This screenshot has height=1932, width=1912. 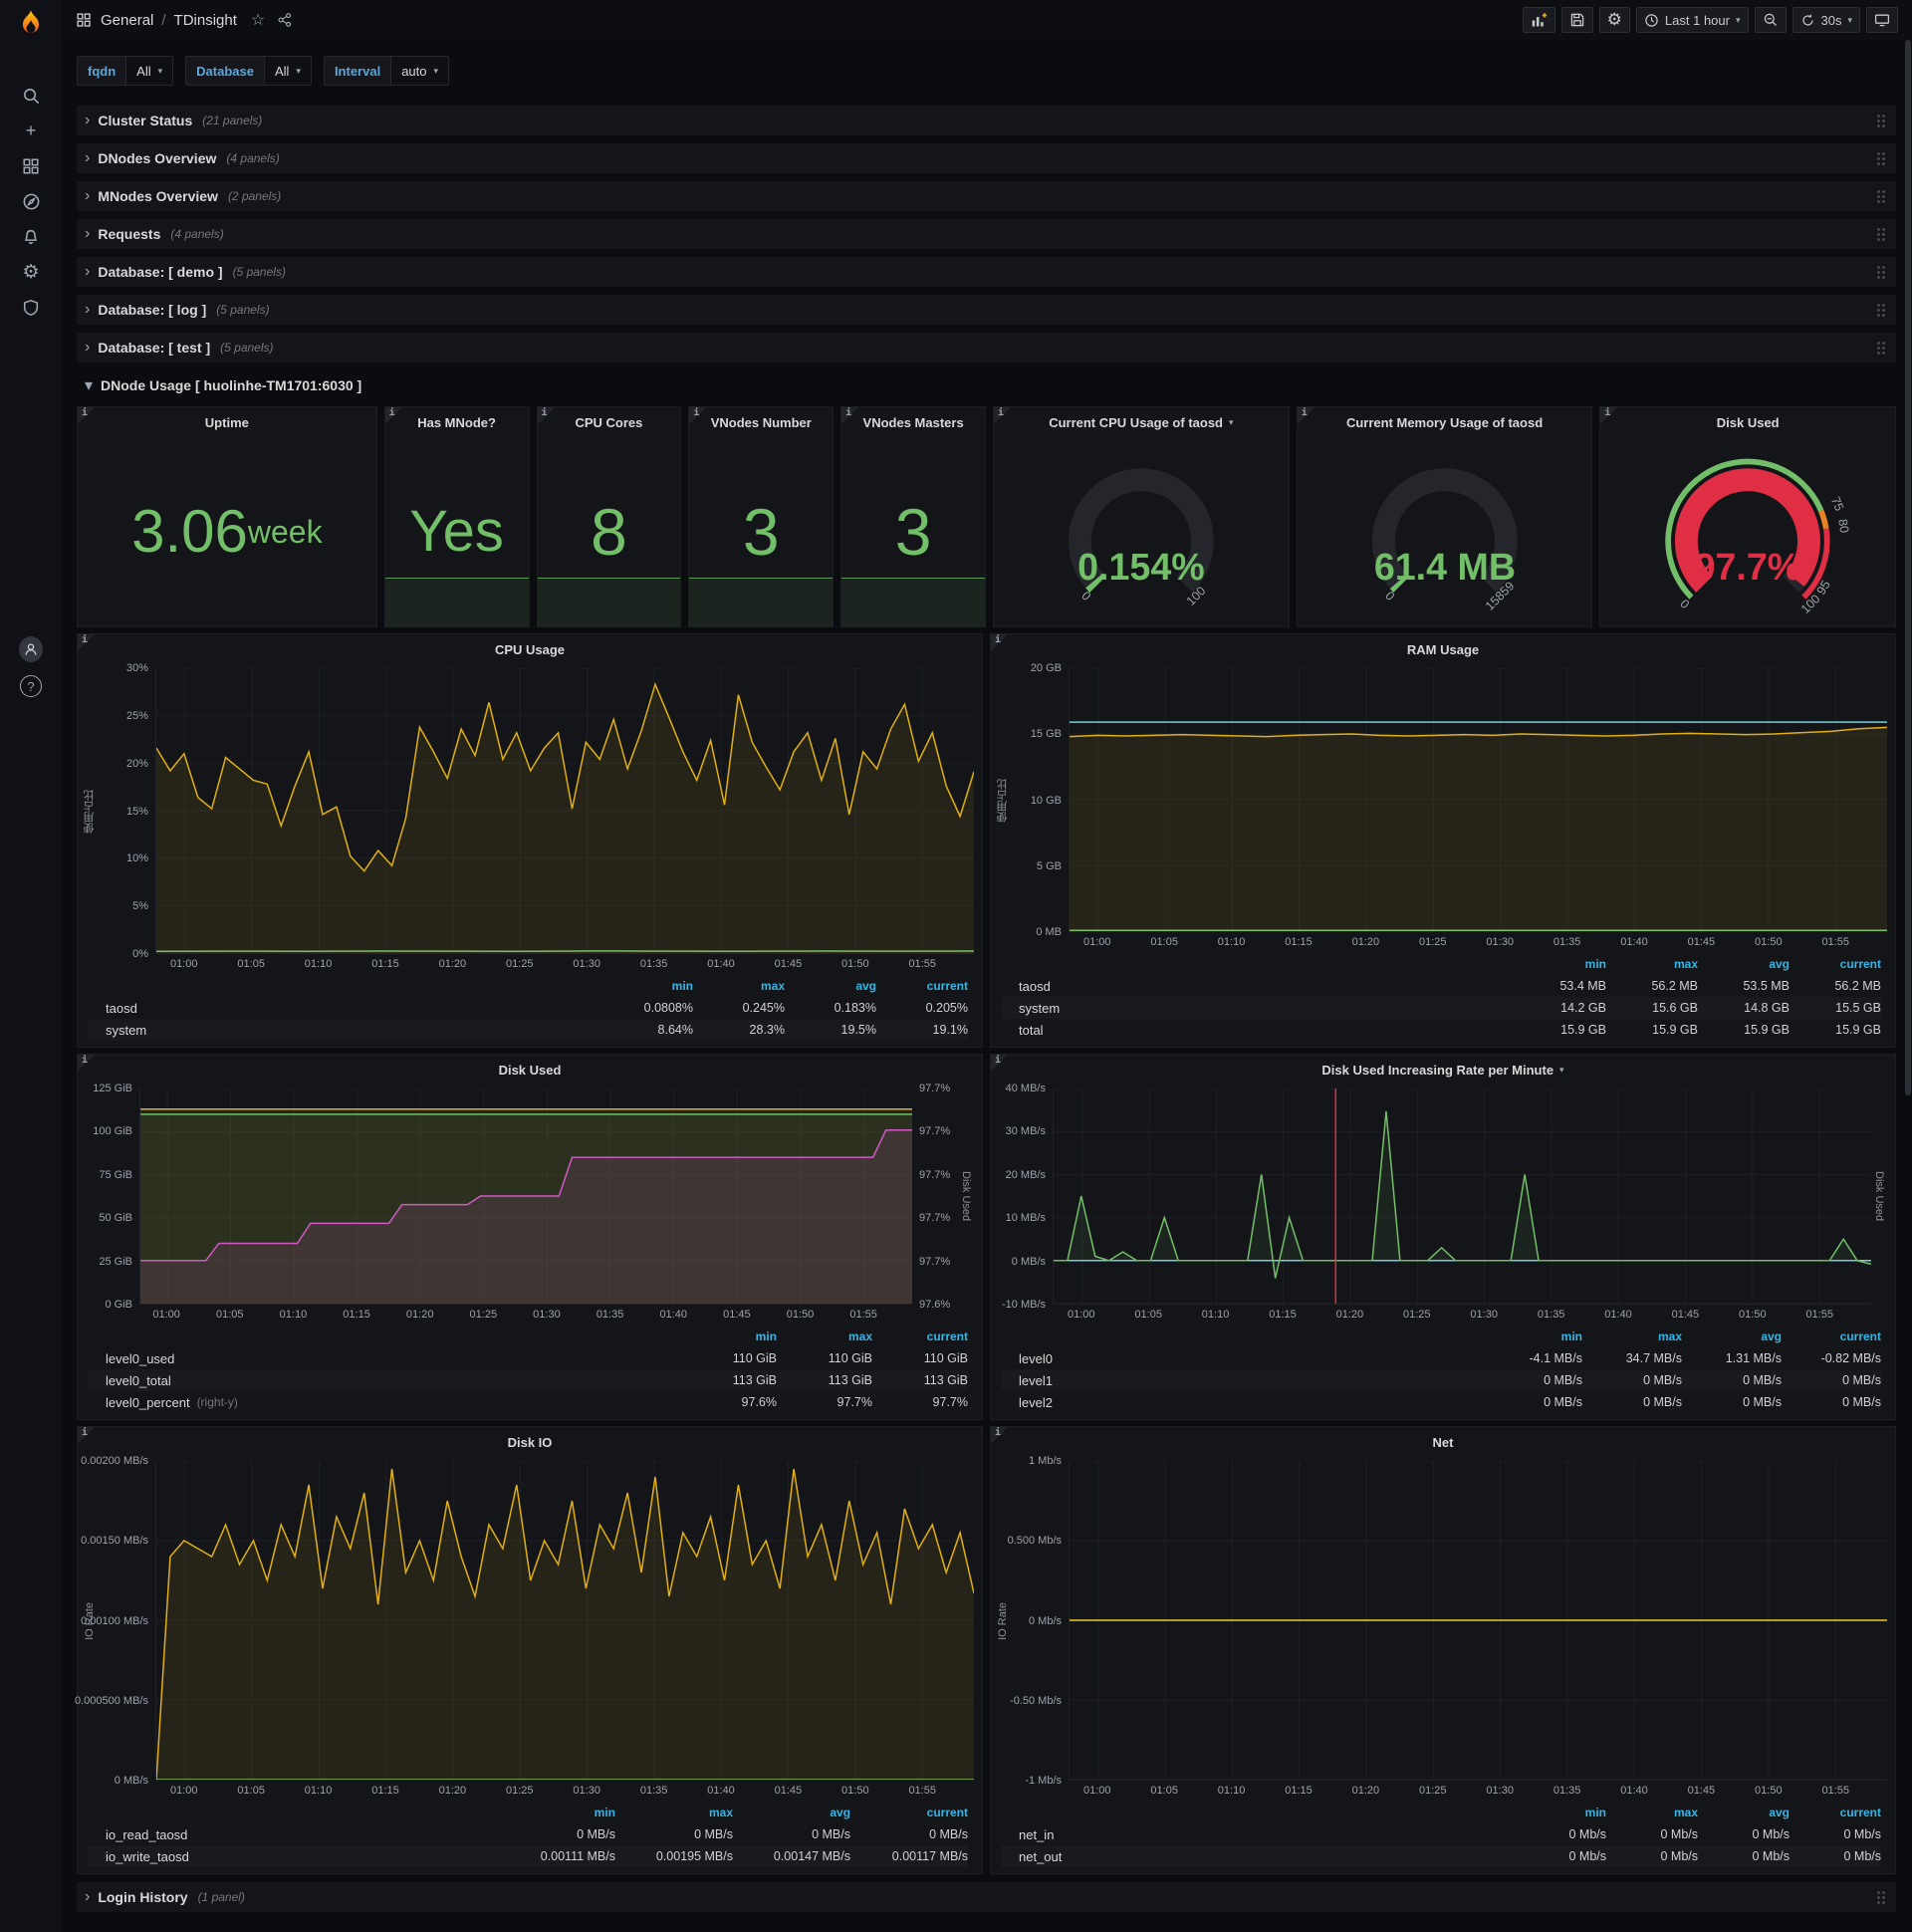 What do you see at coordinates (147, 1856) in the screenshot?
I see `legend-series-name: io_write_taosd` at bounding box center [147, 1856].